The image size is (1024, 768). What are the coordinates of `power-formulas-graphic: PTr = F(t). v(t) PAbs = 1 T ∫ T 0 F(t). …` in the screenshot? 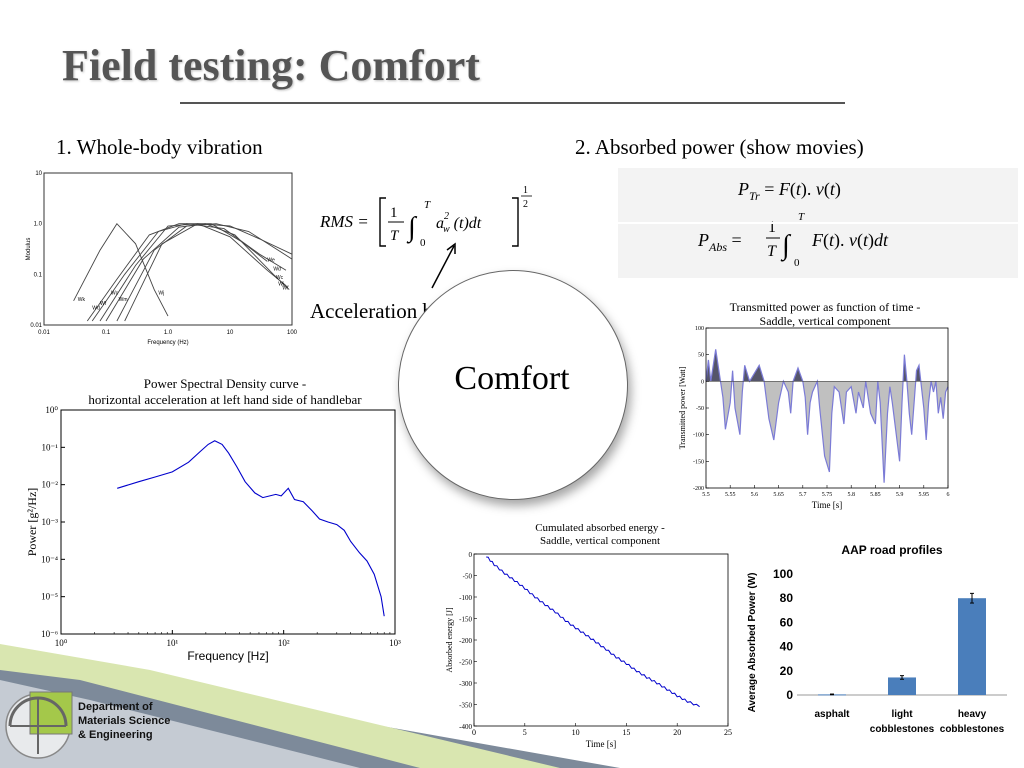 It's located at (793, 224).